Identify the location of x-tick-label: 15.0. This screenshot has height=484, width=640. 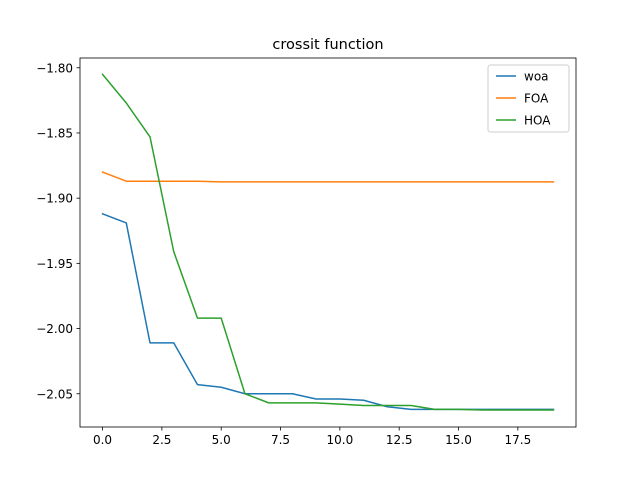
(458, 440).